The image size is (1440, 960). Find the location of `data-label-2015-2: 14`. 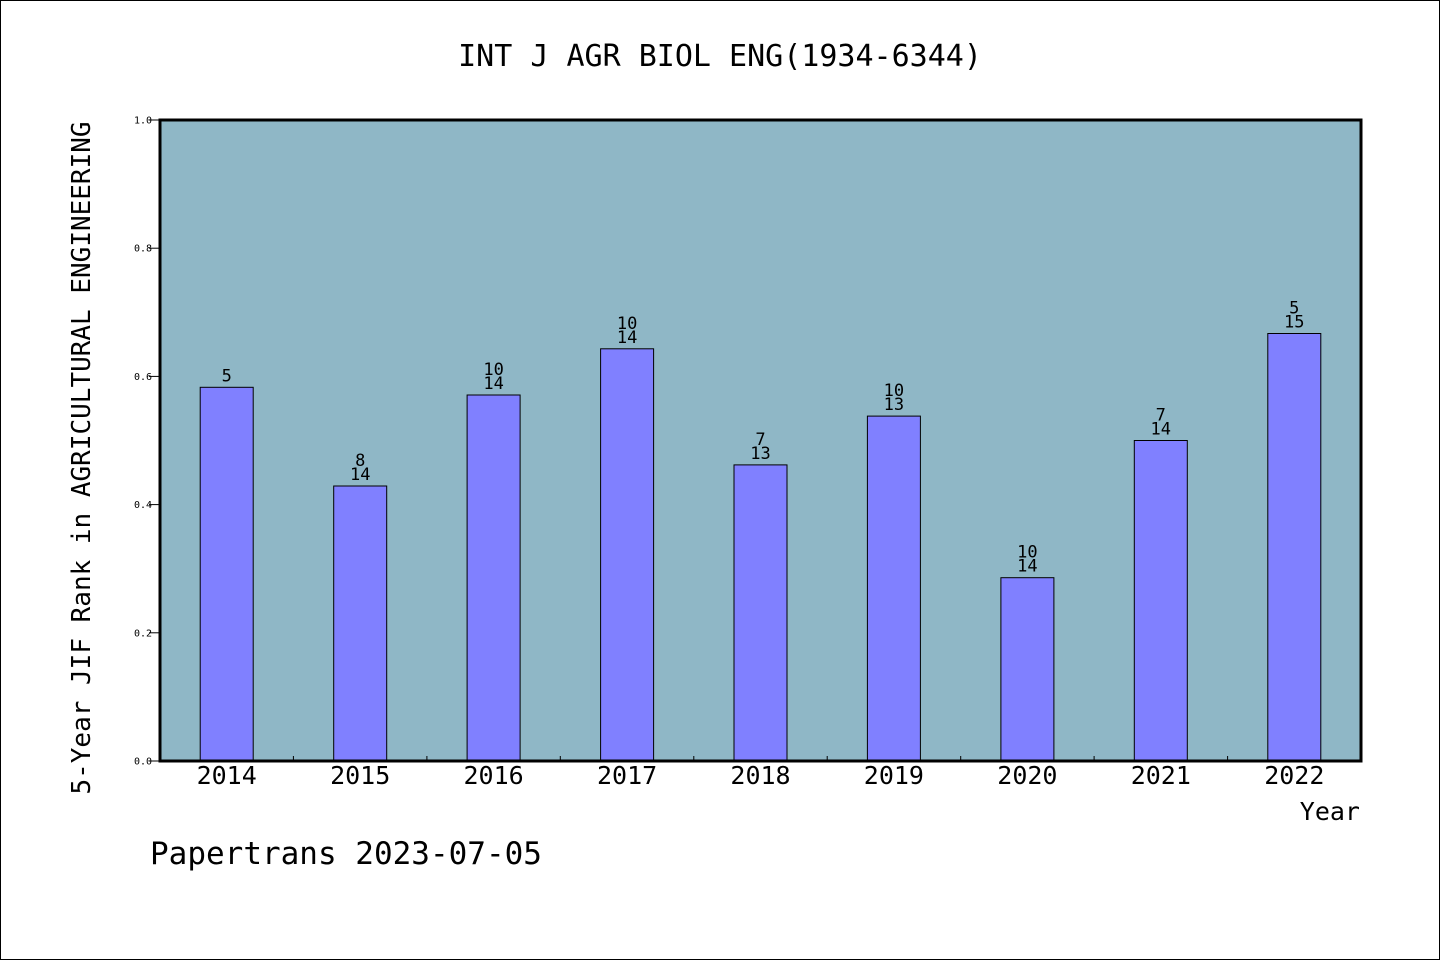

data-label-2015-2: 14 is located at coordinates (360, 475).